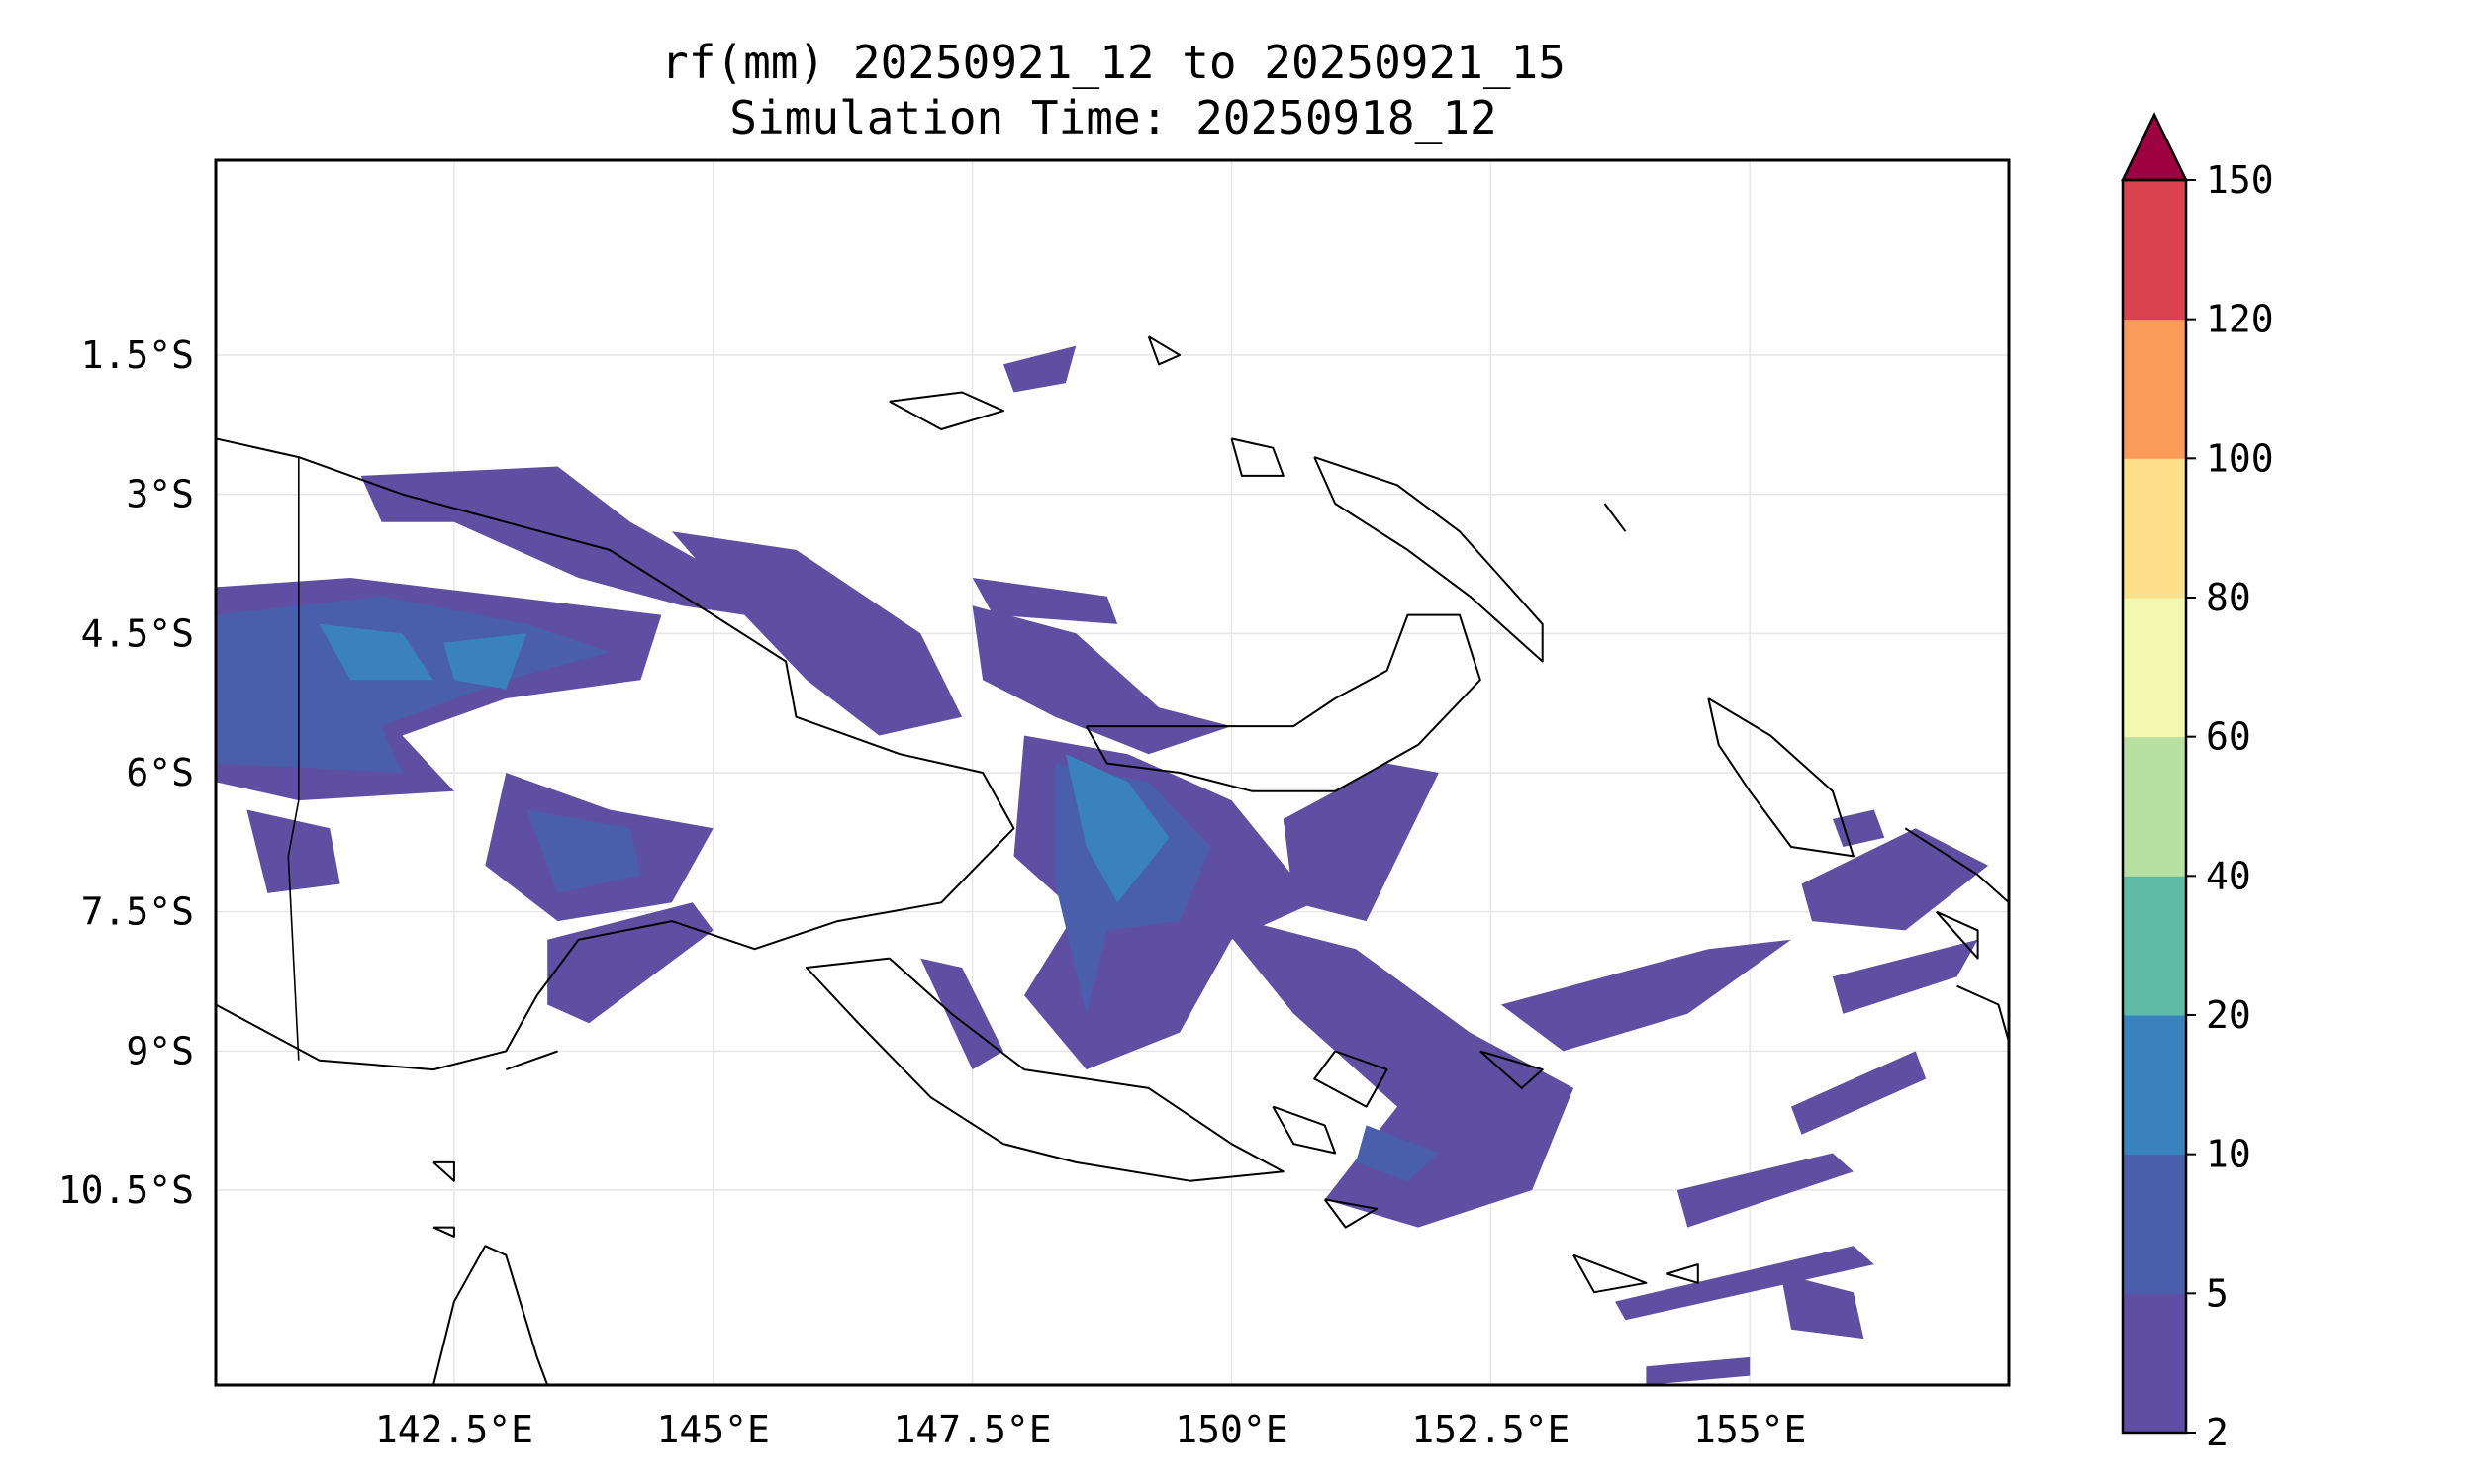 This screenshot has height=1484, width=2474. What do you see at coordinates (2217, 1432) in the screenshot?
I see `colorbar-tick-label-0: 2` at bounding box center [2217, 1432].